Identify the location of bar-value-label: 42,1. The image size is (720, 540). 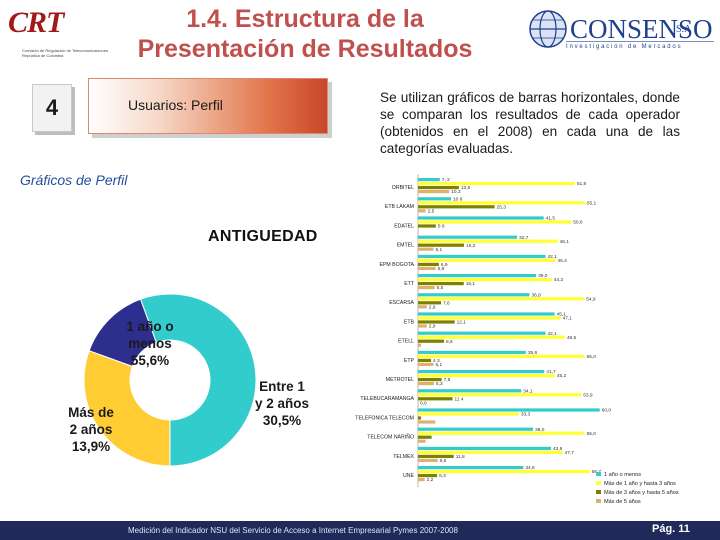
(553, 257).